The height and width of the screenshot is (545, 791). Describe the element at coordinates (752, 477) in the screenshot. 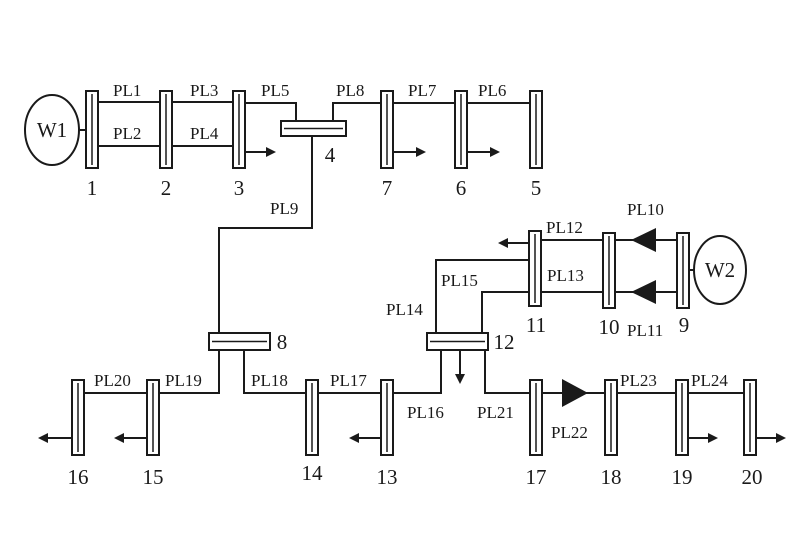

I see `bus-20-label: 20` at that location.